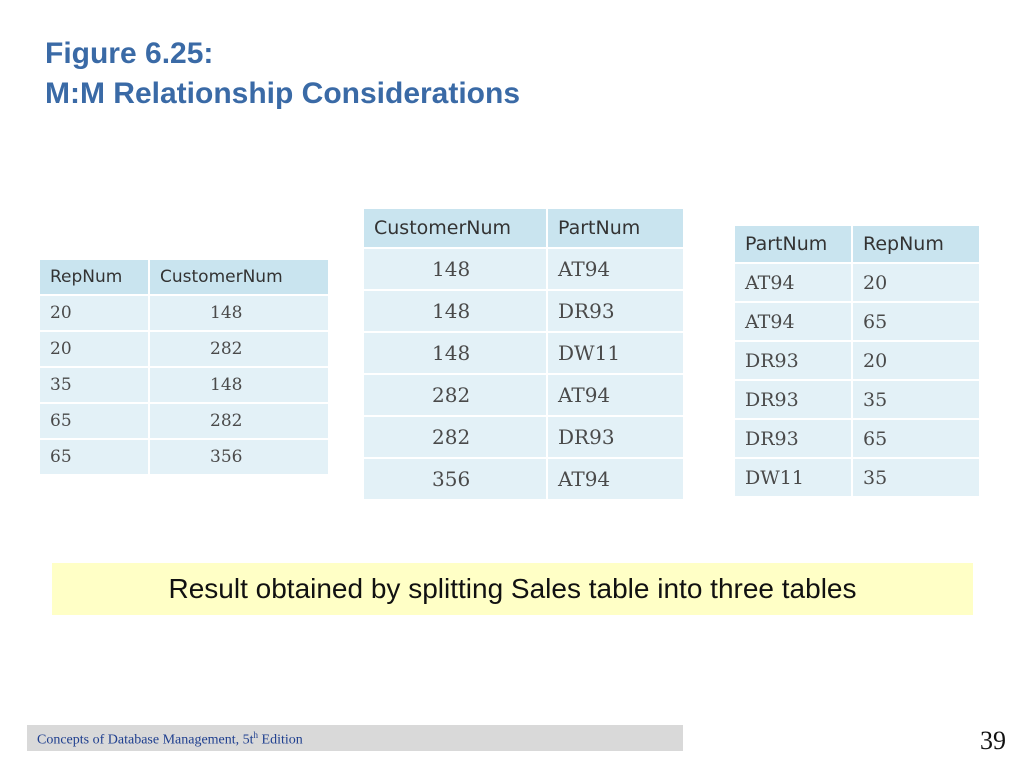 Image resolution: width=1024 pixels, height=768 pixels. I want to click on table-row: 282 AT94, so click(523, 395).